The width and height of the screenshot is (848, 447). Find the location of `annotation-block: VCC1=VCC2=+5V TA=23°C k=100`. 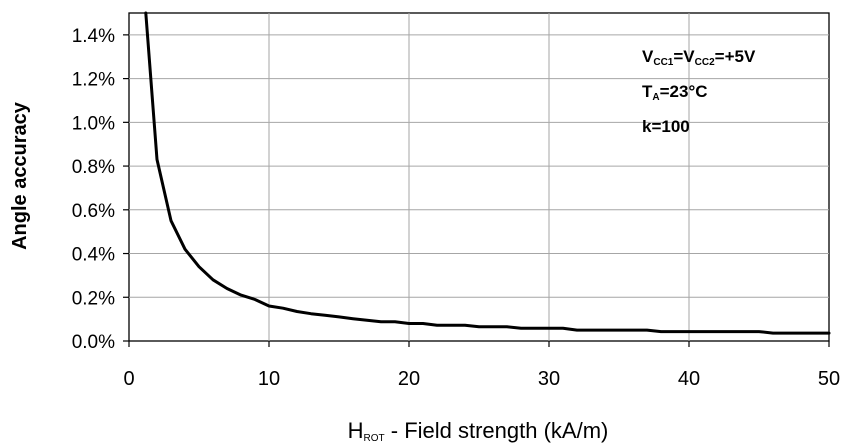

annotation-block: VCC1=VCC2=+5V TA=23°C k=100 is located at coordinates (699, 91).